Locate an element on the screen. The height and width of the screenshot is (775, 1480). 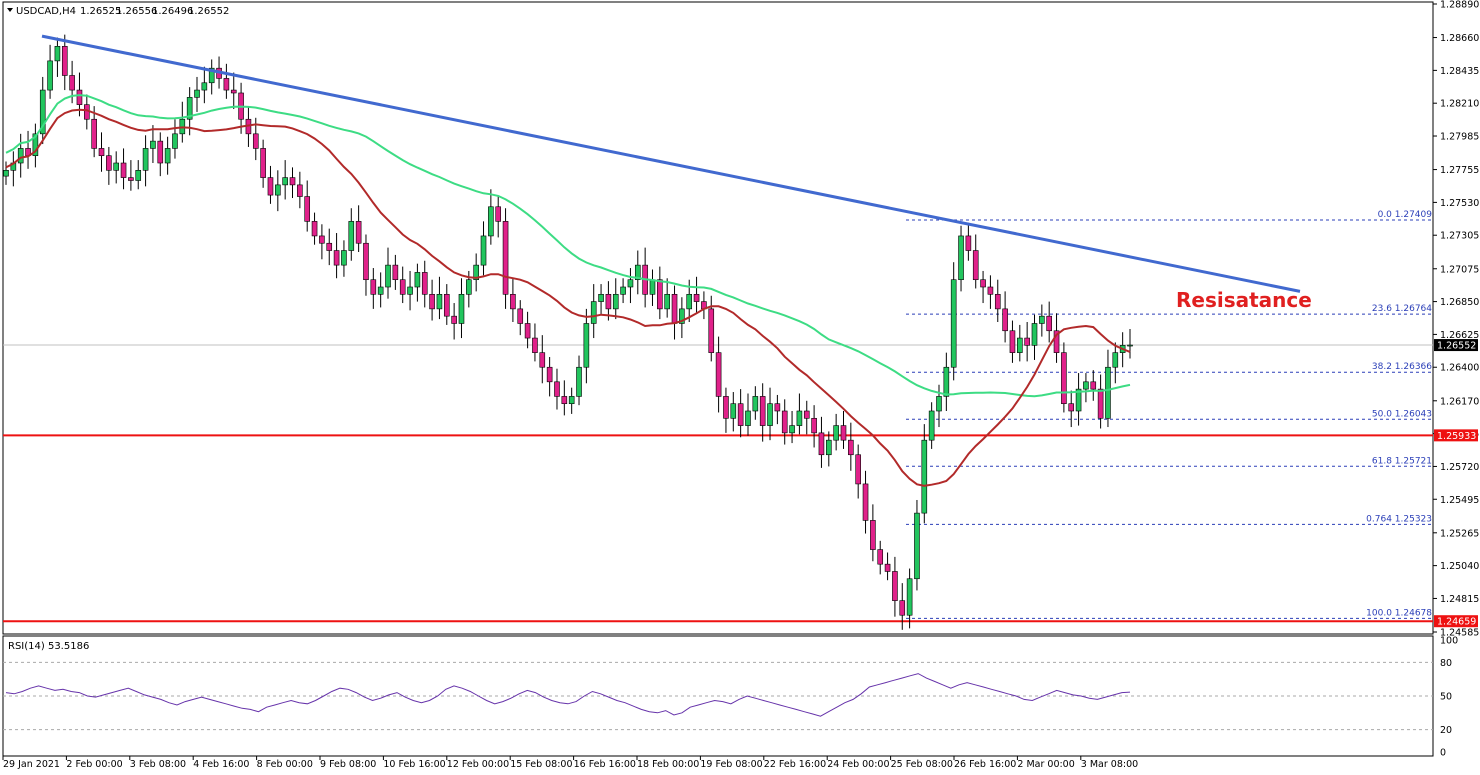
header-high: 1.26556 is located at coordinates (136, 11).